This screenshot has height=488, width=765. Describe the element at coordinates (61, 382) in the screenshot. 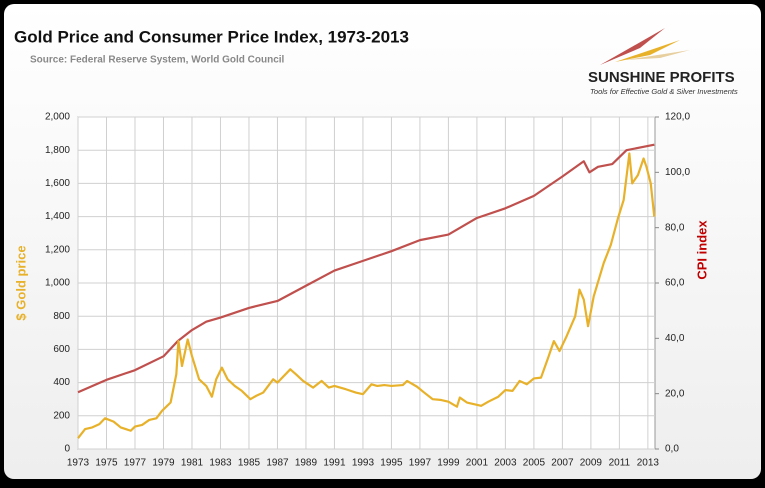

I see `y-tick-label: 400` at that location.